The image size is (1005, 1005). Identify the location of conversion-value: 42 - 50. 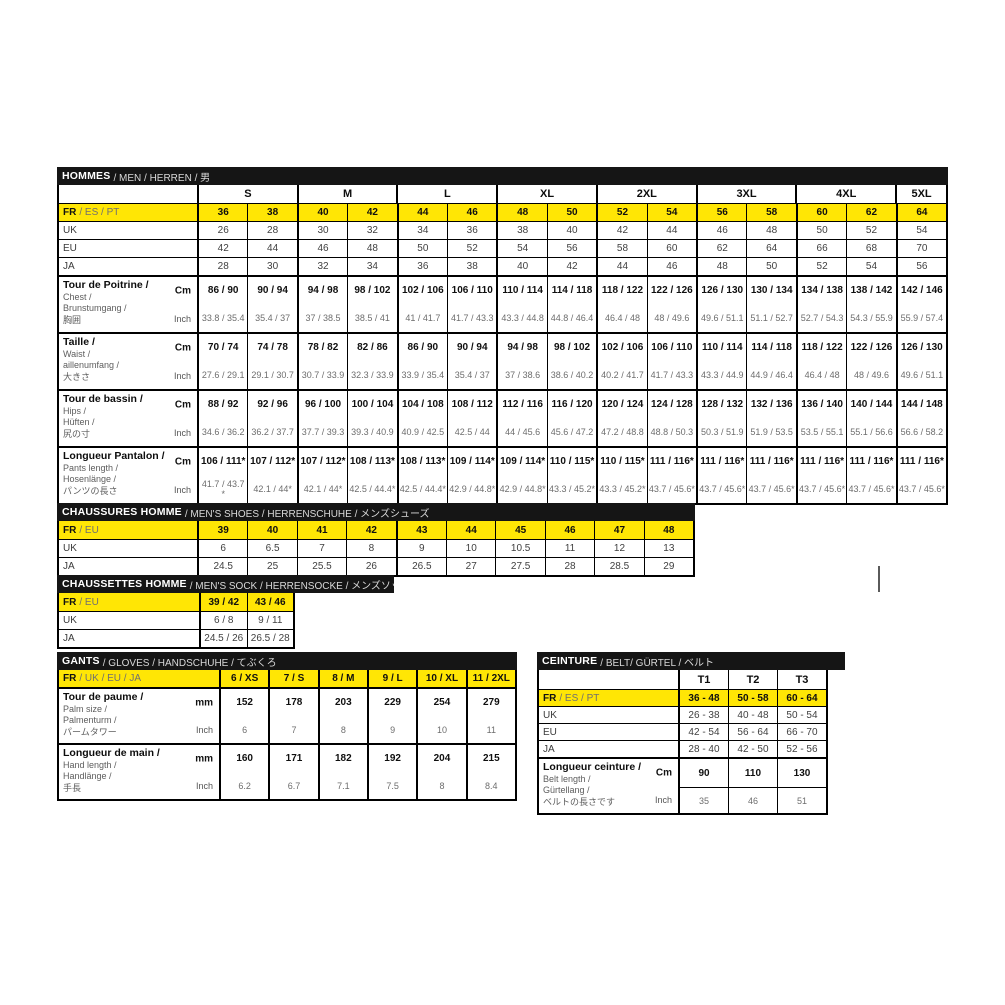
(752, 749).